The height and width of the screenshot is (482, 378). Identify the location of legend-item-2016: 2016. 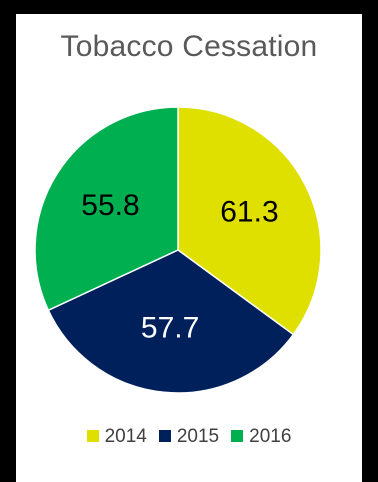
(261, 437).